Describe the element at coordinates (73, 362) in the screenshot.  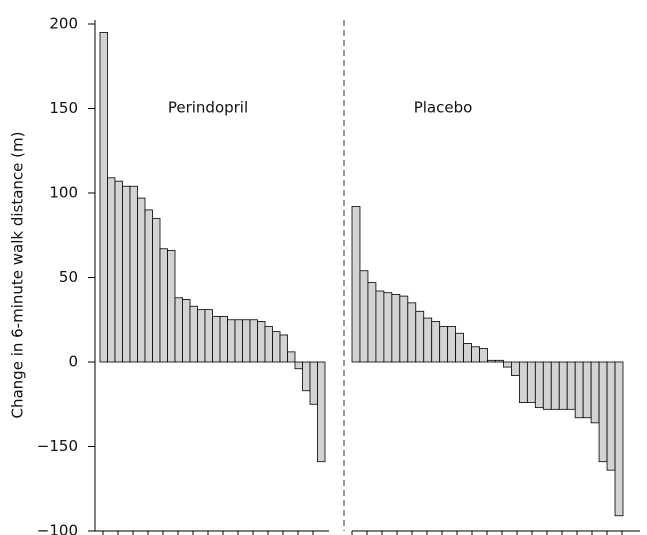
I see `y-tick-label: 0` at that location.